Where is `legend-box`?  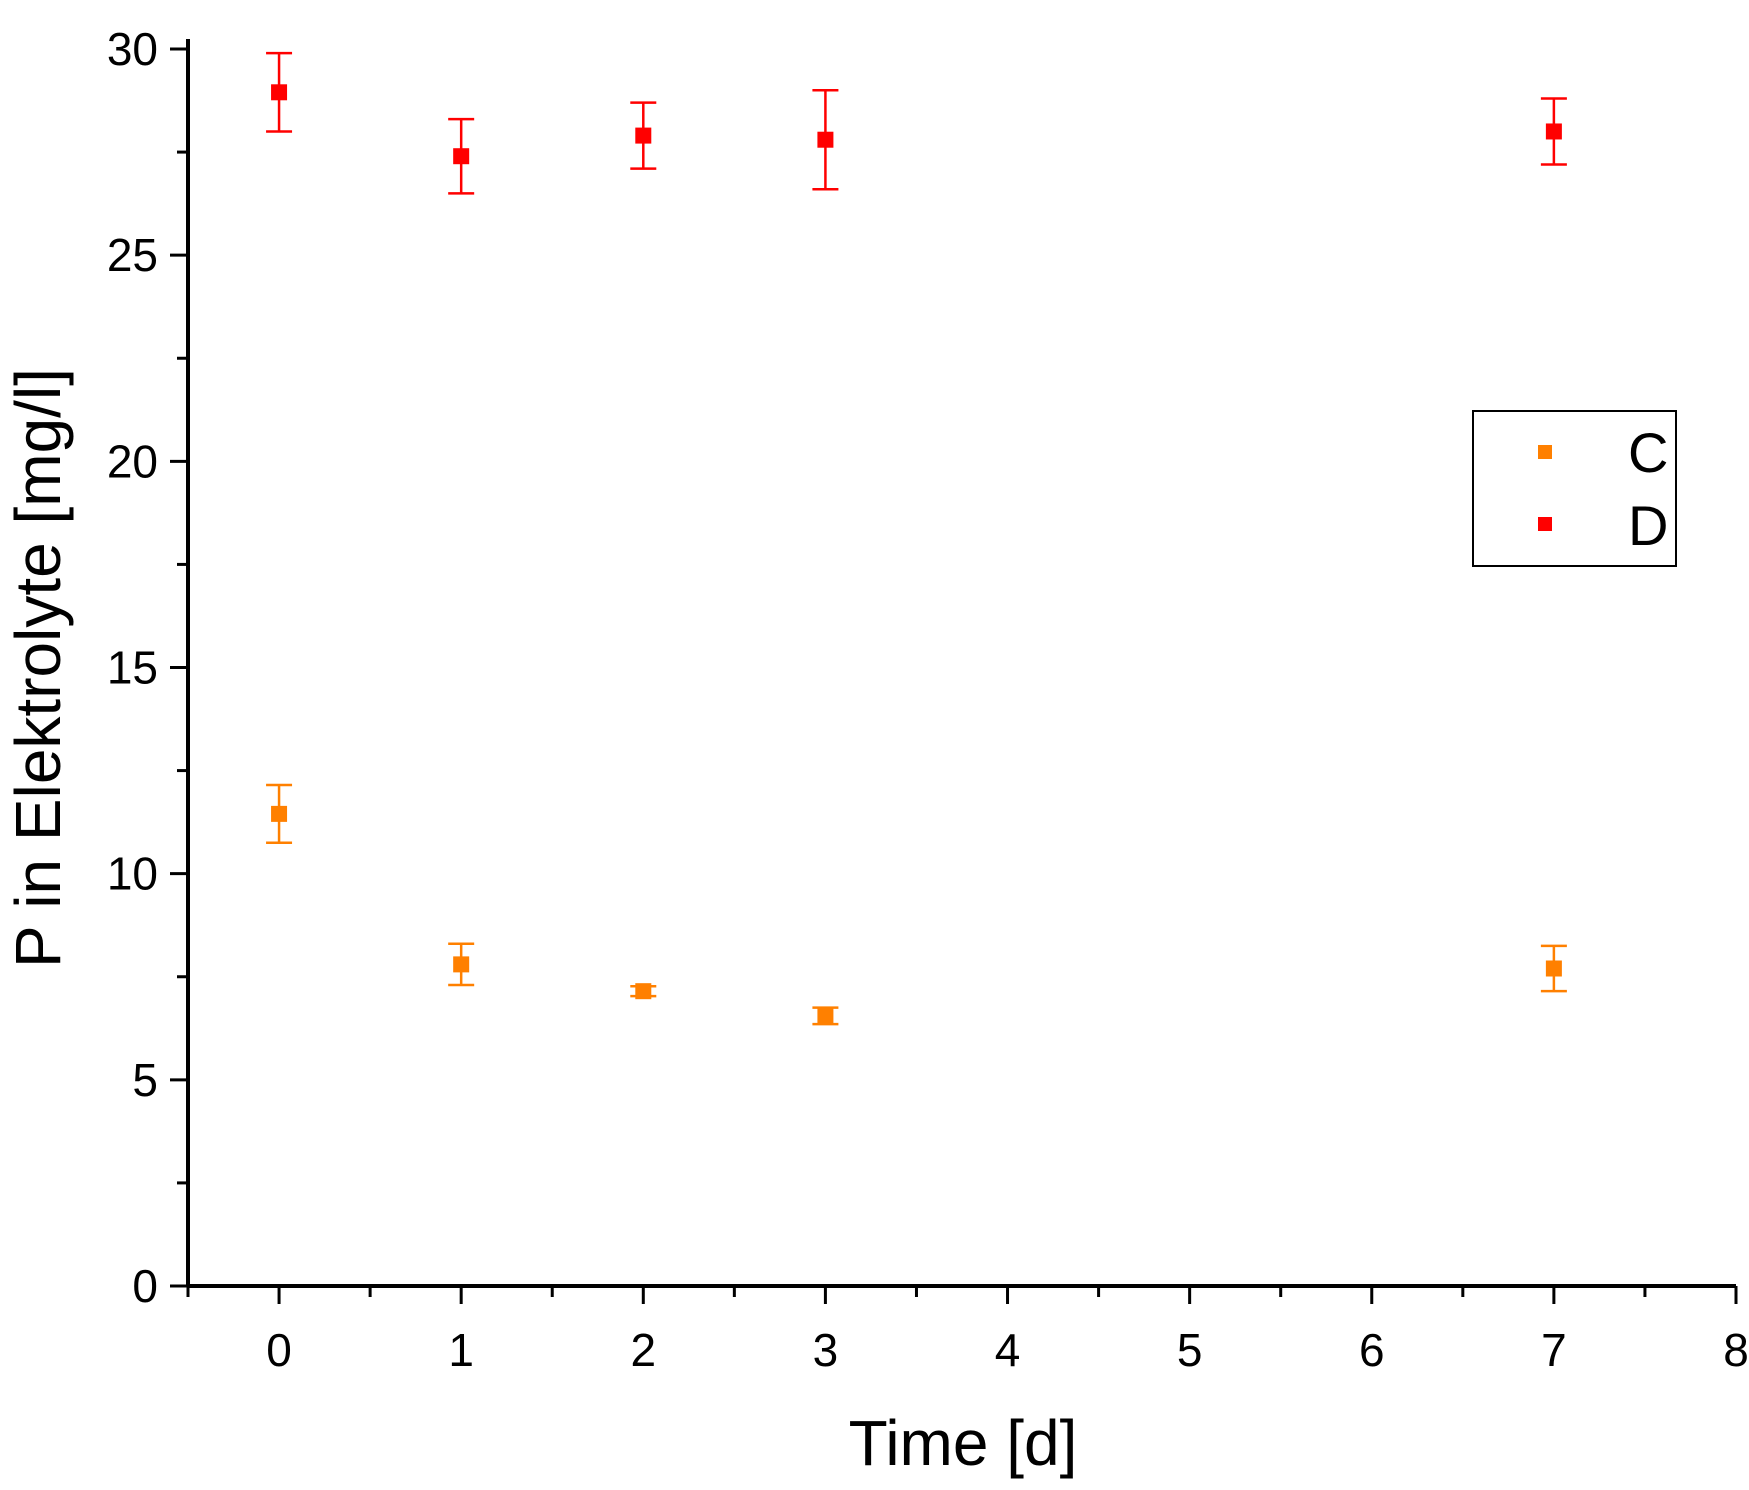
legend-box is located at coordinates (1574, 488).